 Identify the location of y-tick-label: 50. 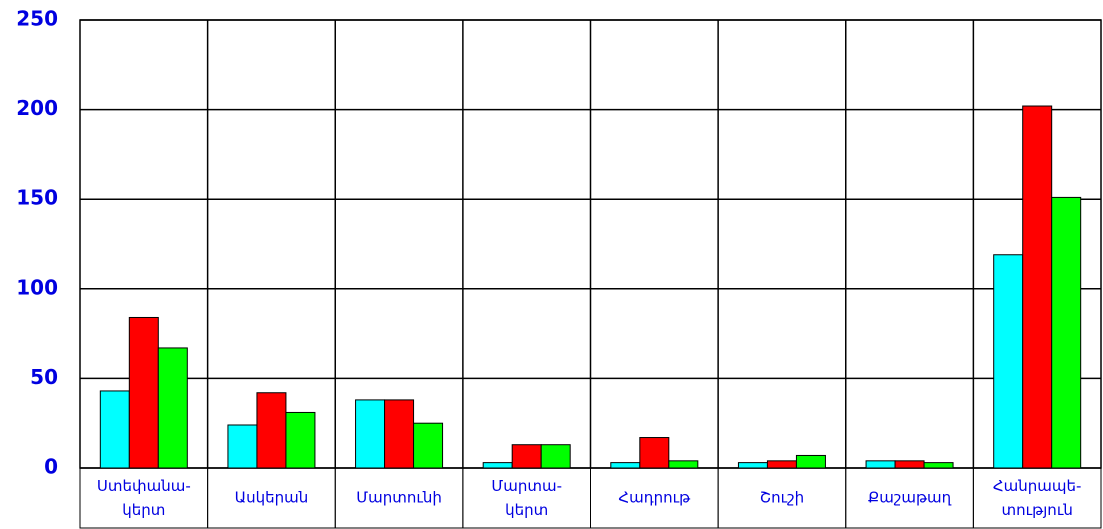
(44, 377).